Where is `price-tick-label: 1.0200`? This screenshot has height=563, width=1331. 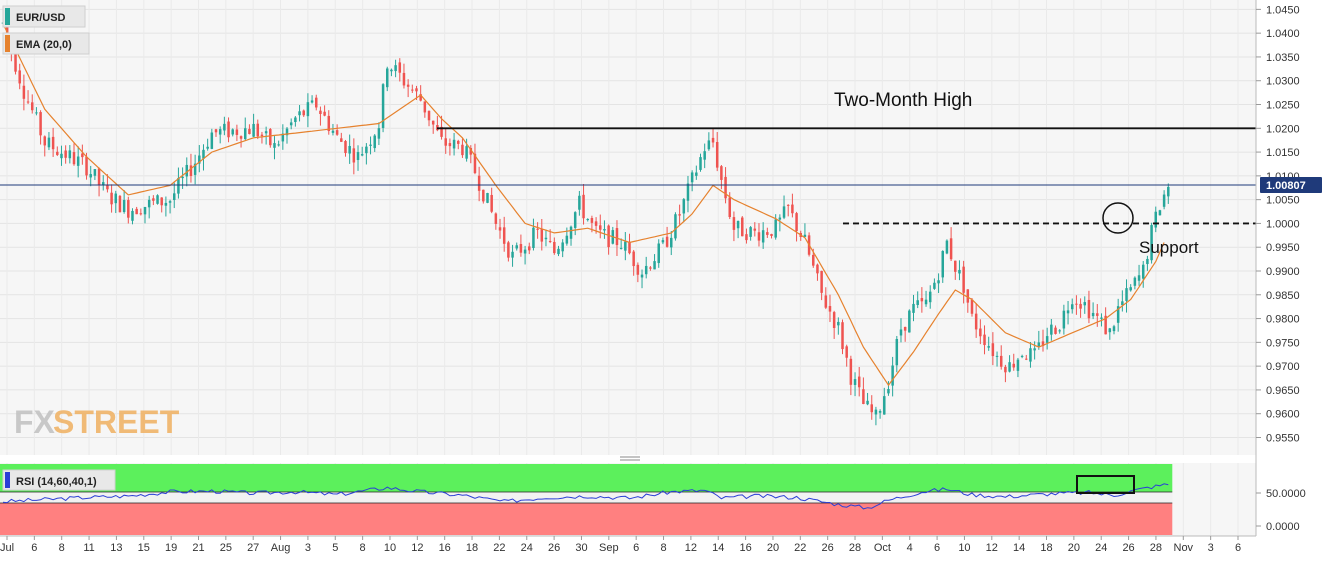 price-tick-label: 1.0200 is located at coordinates (1283, 129).